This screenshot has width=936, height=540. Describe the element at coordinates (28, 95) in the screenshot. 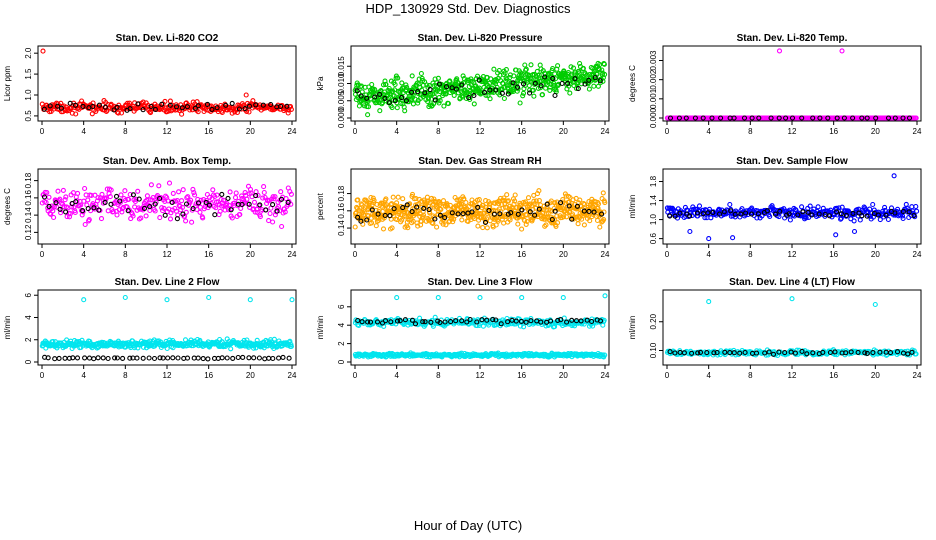

I see `y-tick-label: 1.0` at that location.